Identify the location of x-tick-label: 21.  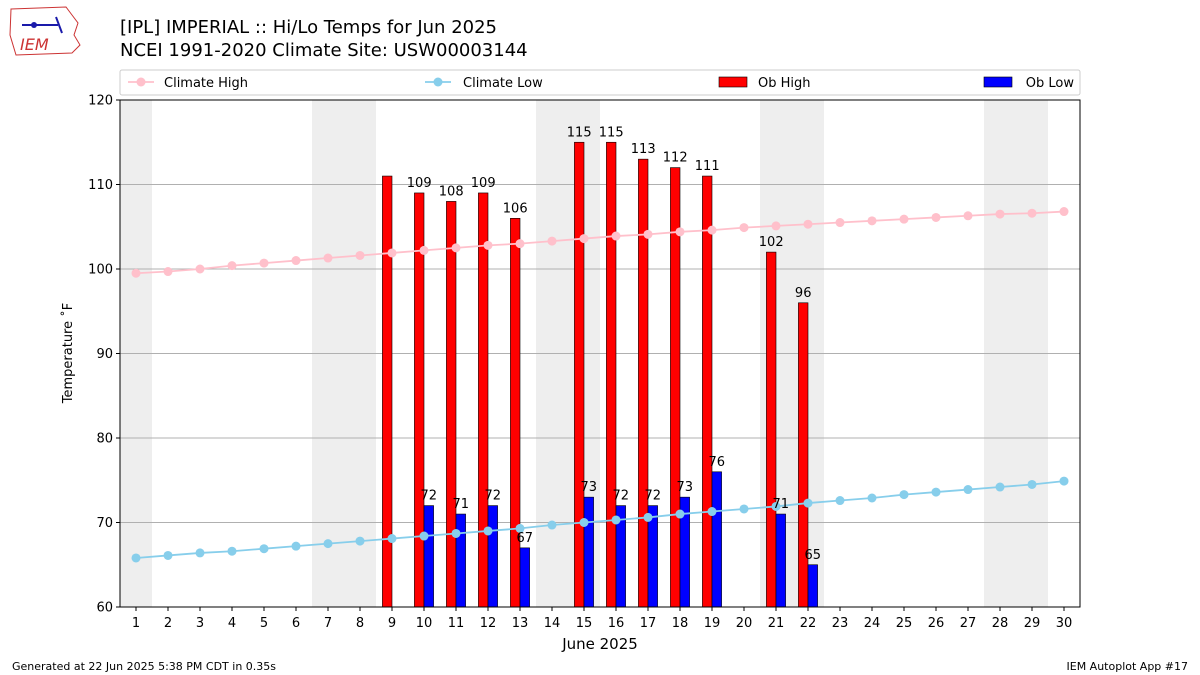
(776, 623).